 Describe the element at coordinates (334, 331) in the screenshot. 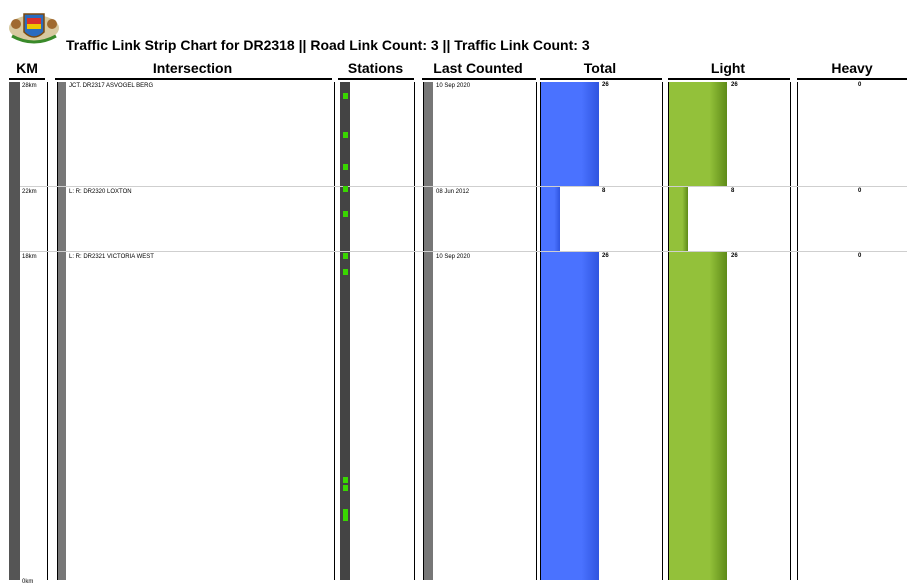

I see `intersection-column-border` at that location.